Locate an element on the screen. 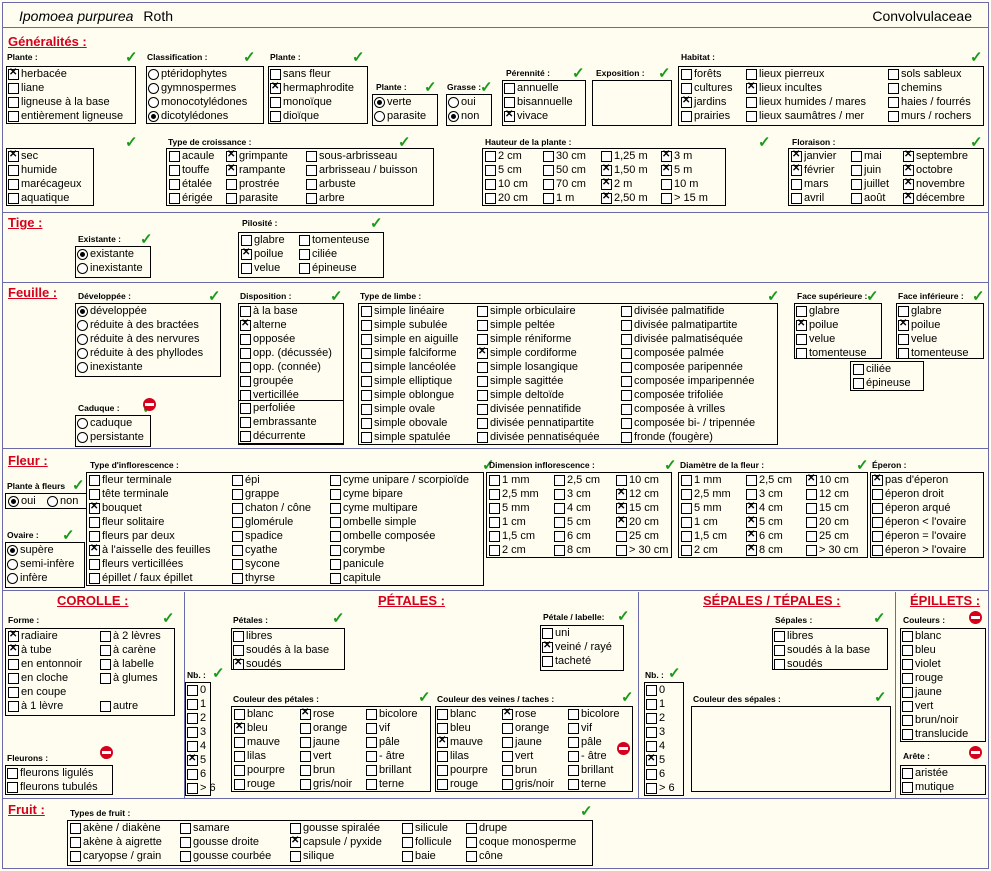  checkbox-option: simple losangique is located at coordinates (527, 367).